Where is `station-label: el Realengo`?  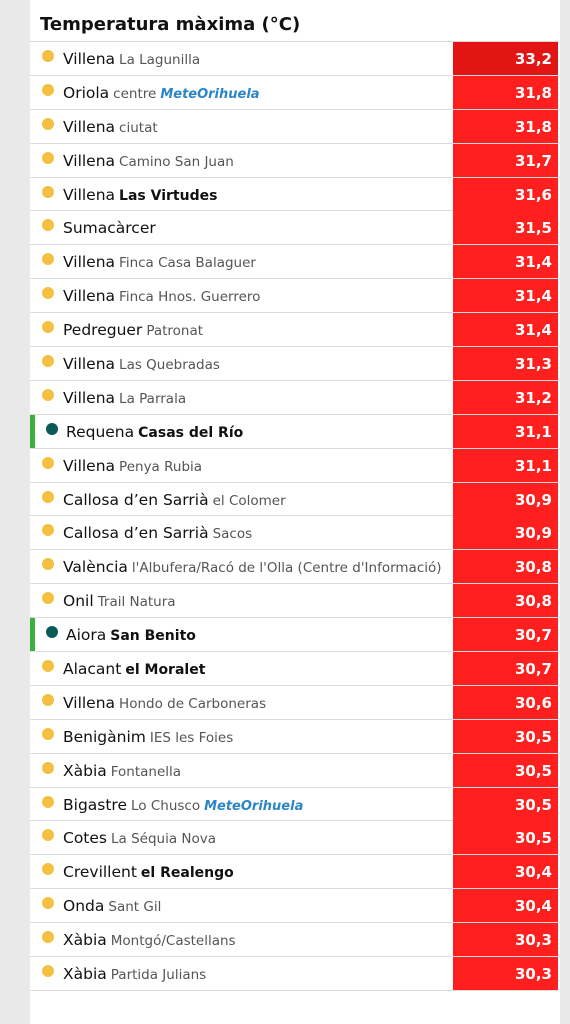 station-label: el Realengo is located at coordinates (187, 873).